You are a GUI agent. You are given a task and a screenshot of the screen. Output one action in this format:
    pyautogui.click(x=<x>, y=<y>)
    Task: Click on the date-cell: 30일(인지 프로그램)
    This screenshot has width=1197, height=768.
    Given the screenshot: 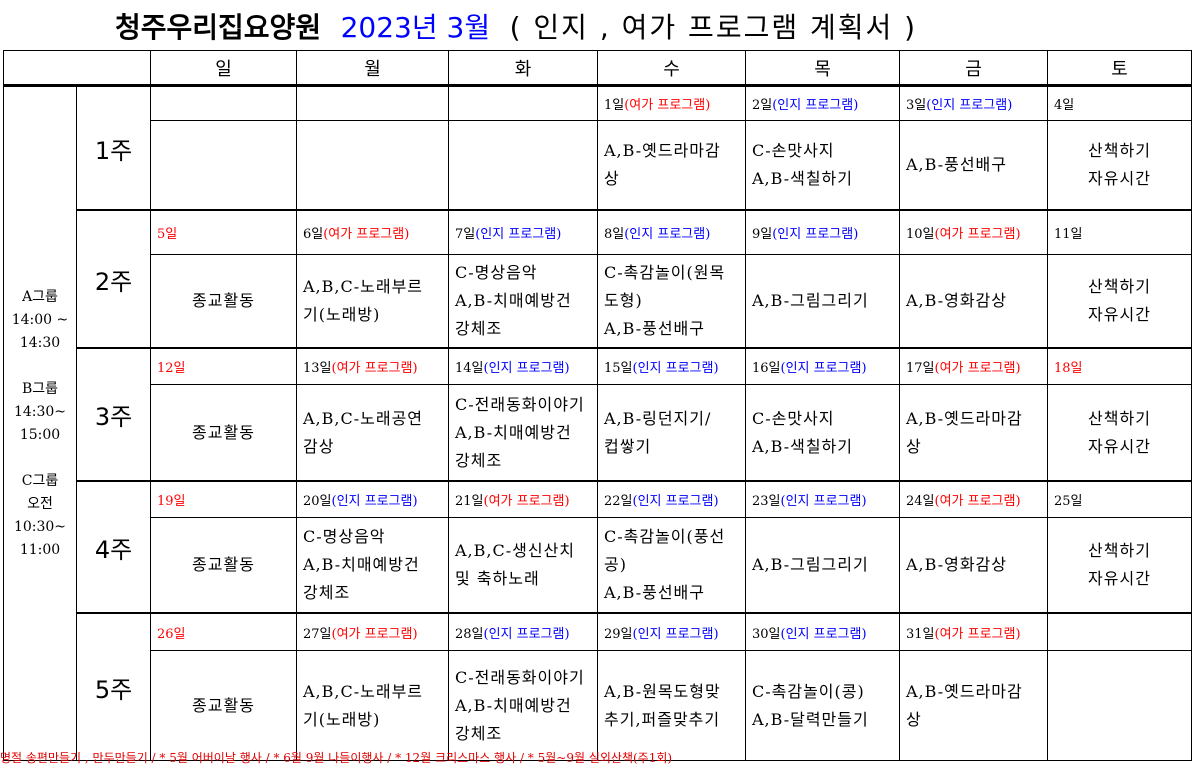 What is the action you would take?
    pyautogui.click(x=822, y=631)
    